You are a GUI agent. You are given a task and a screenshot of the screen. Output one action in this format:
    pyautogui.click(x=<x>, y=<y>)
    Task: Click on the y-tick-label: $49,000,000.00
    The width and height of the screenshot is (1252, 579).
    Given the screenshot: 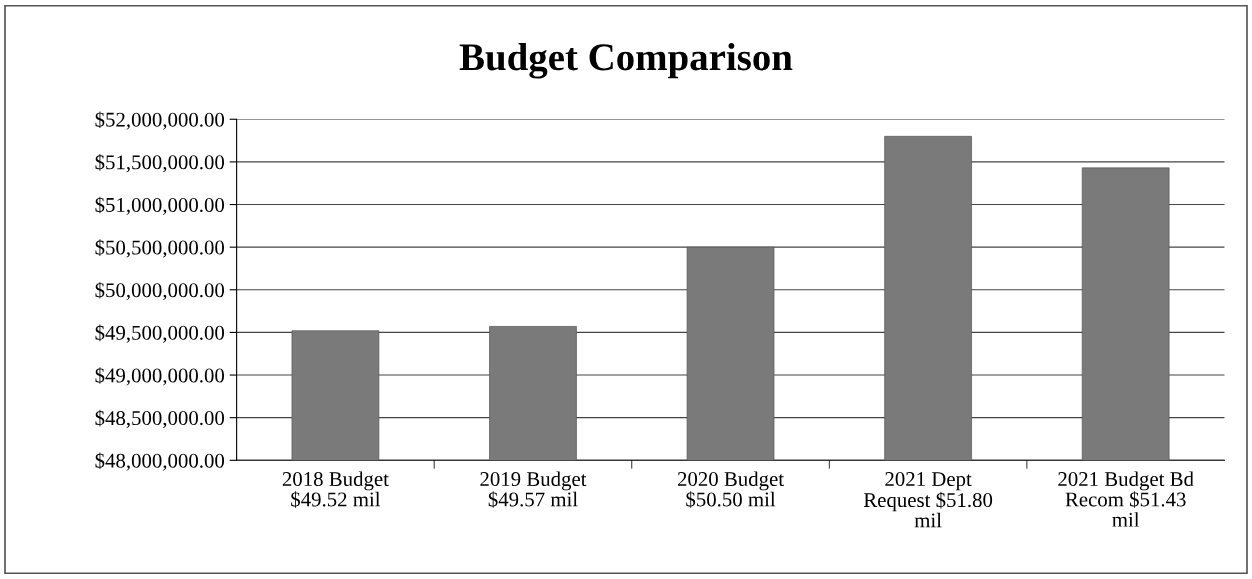 What is the action you would take?
    pyautogui.click(x=160, y=376)
    